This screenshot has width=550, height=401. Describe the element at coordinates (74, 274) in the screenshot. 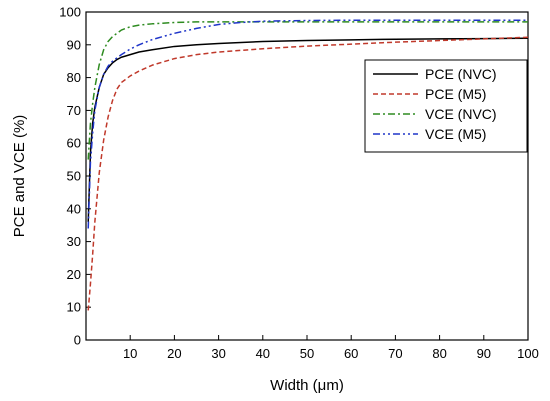

I see `y-tick-label: 20` at that location.